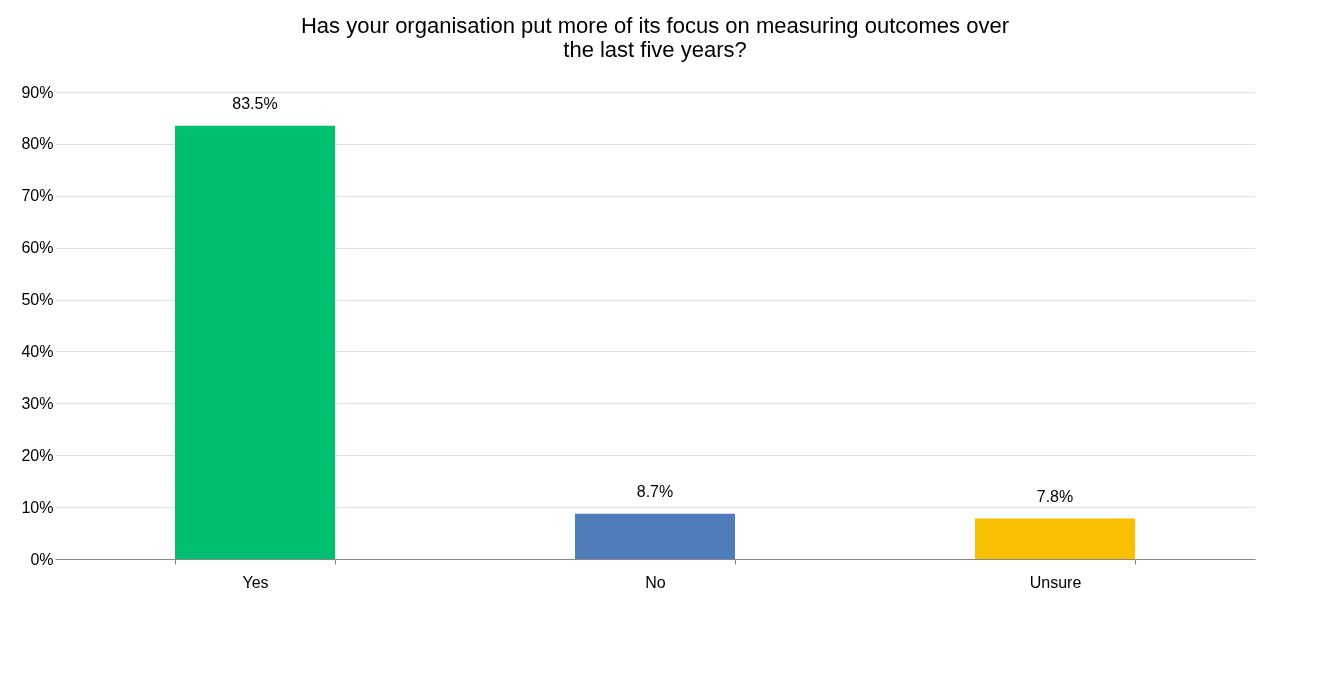  Describe the element at coordinates (255, 103) in the screenshot. I see `data-label: 83.5%` at that location.